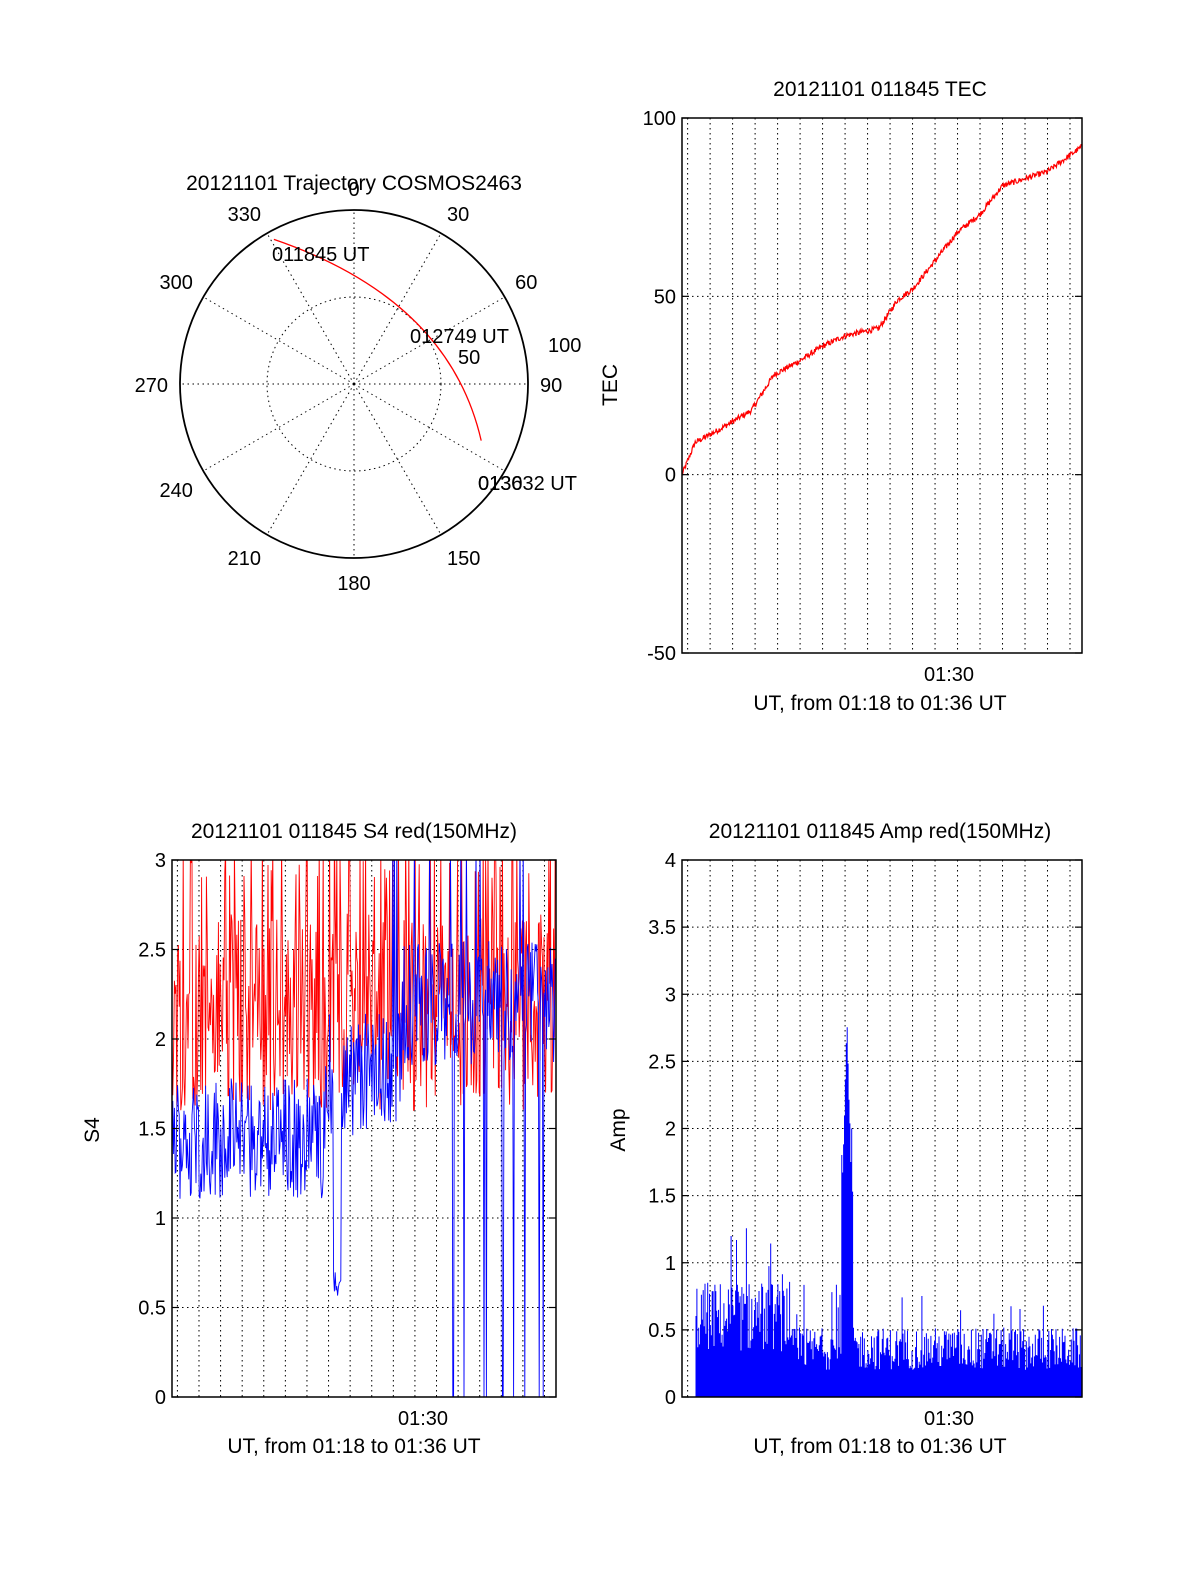 This screenshot has width=1200, height=1575. I want to click on tec-plot-frame, so click(882, 385).